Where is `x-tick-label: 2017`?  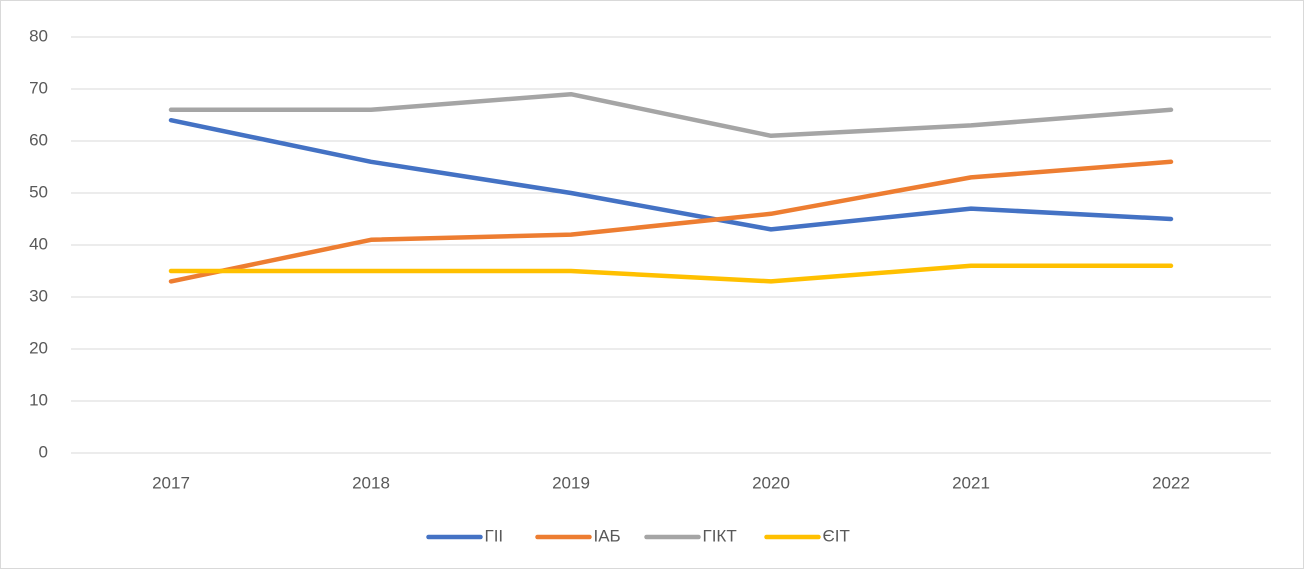 x-tick-label: 2017 is located at coordinates (171, 482).